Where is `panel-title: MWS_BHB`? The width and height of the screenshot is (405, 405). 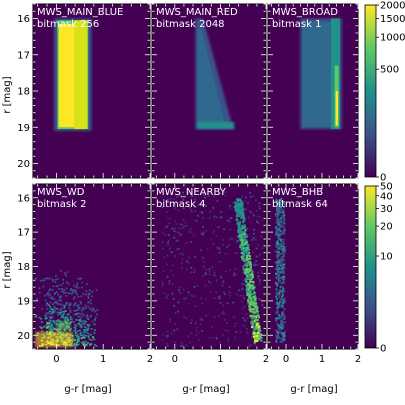
panel-title: MWS_BHB is located at coordinates (297, 192).